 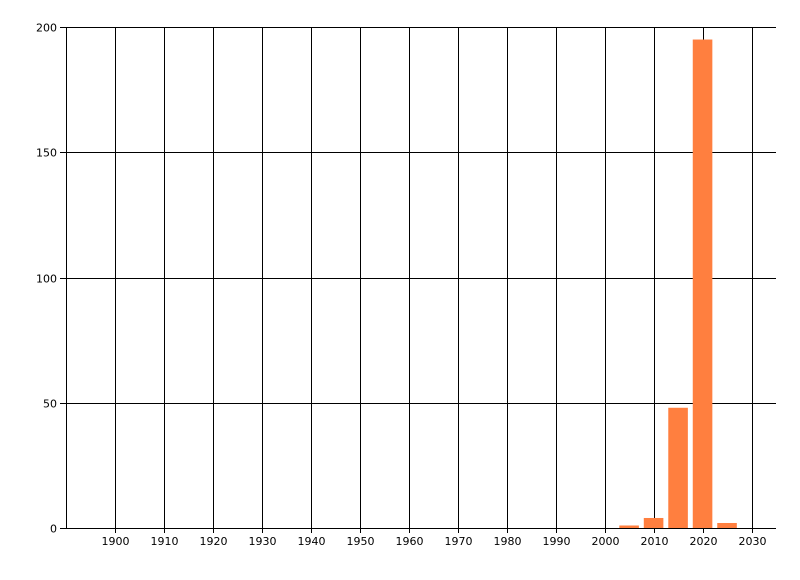 I want to click on x-tick-label: 1970, so click(x=459, y=541).